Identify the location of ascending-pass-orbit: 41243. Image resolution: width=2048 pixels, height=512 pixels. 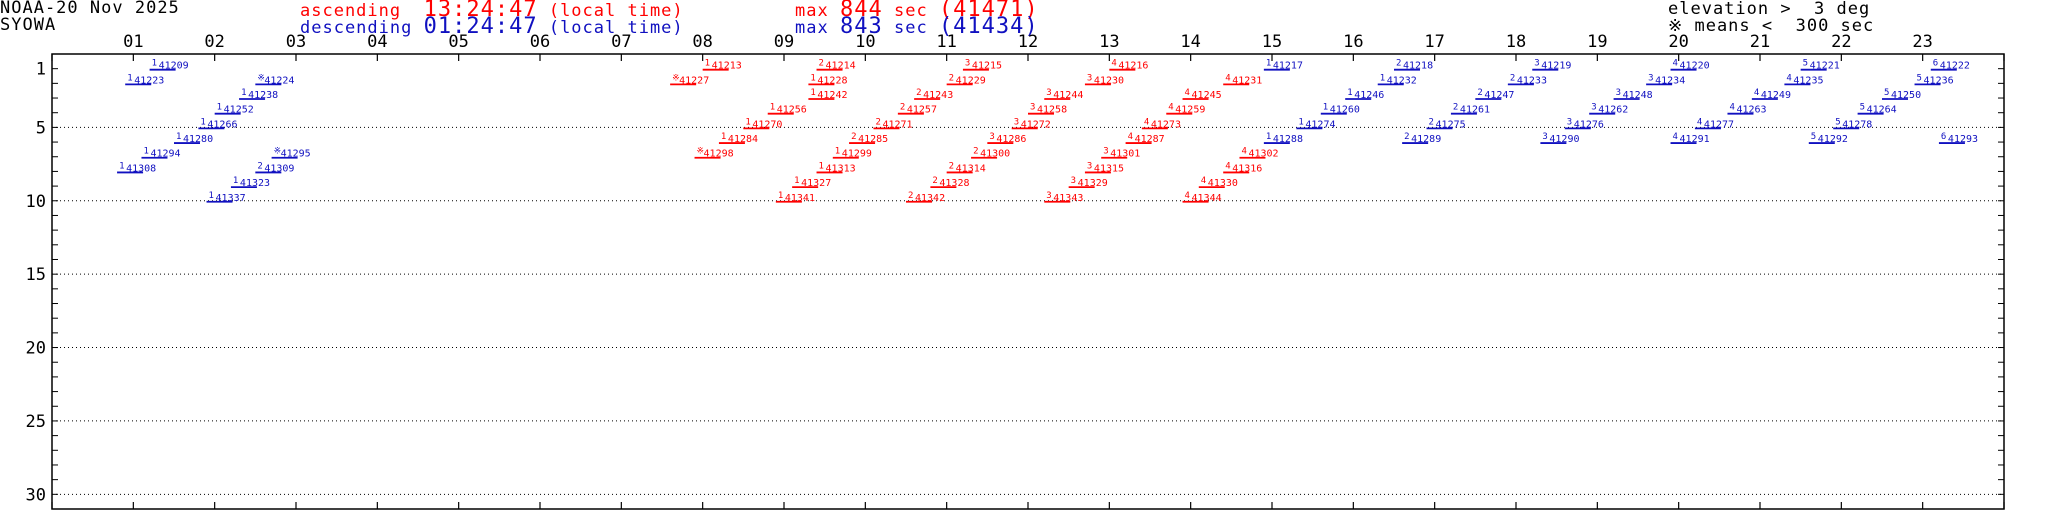
(938, 95).